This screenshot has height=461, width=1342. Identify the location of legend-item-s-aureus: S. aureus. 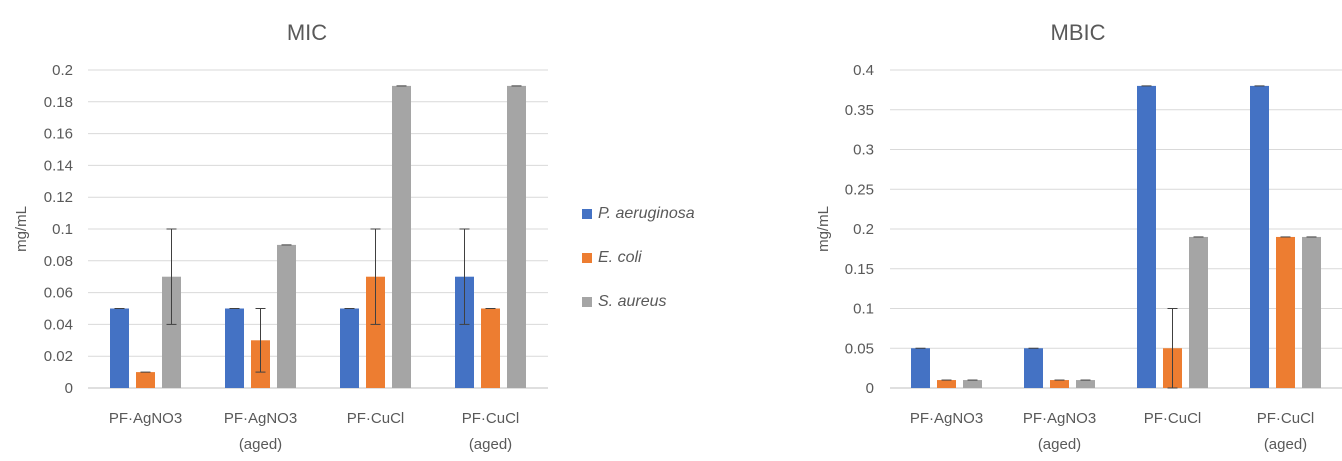
(638, 302).